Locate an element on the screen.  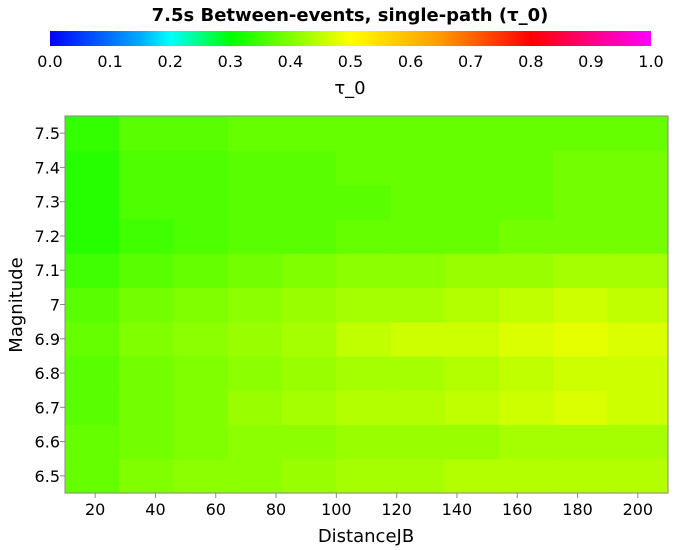
y-tick-label: 6.7 is located at coordinates (47, 407).